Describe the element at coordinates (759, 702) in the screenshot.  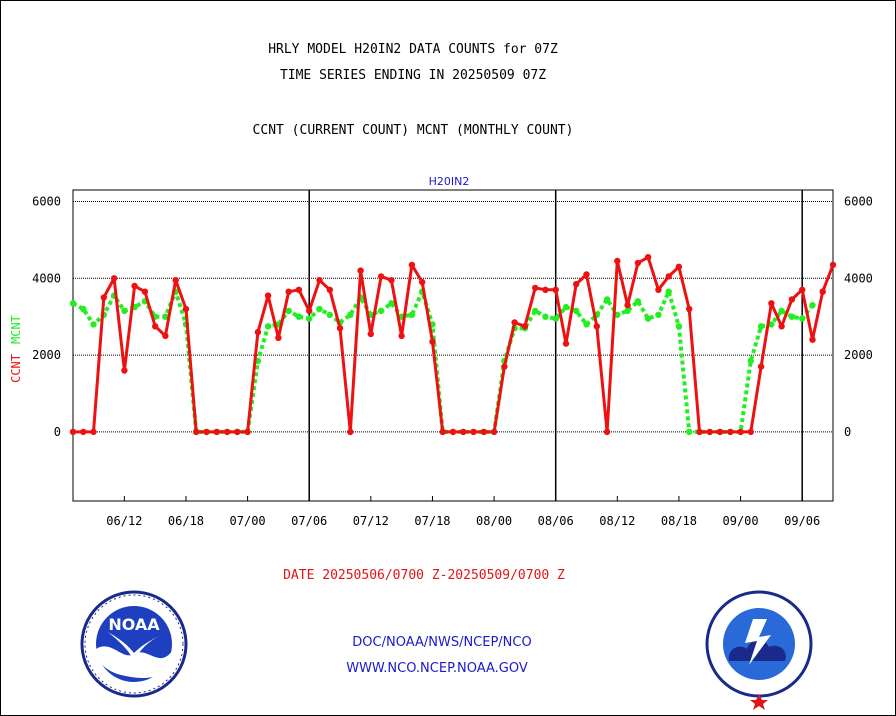
I see `star-icon` at that location.